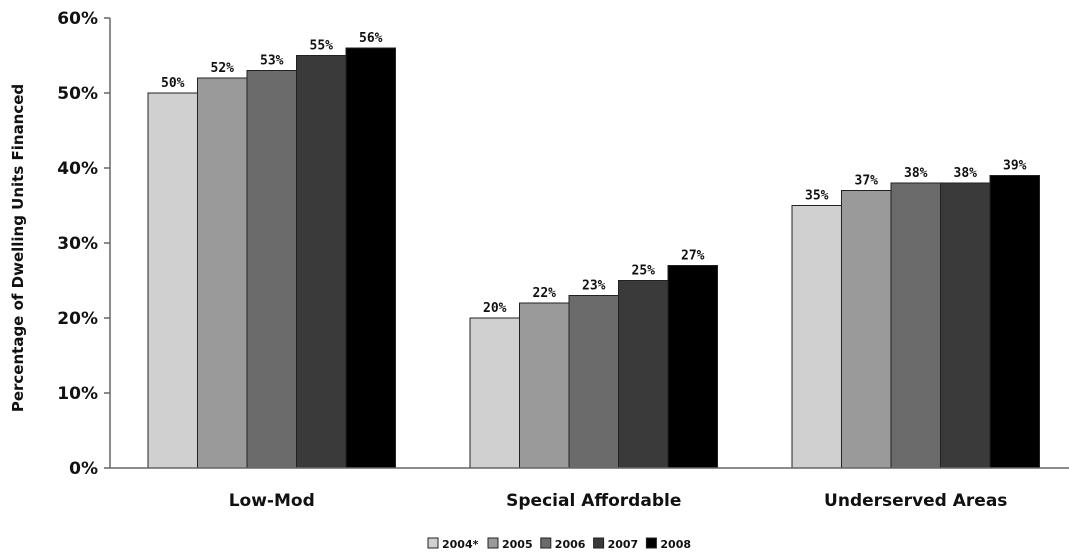 The image size is (1069, 559). I want to click on y-tick-label: 0%, so click(83, 469).